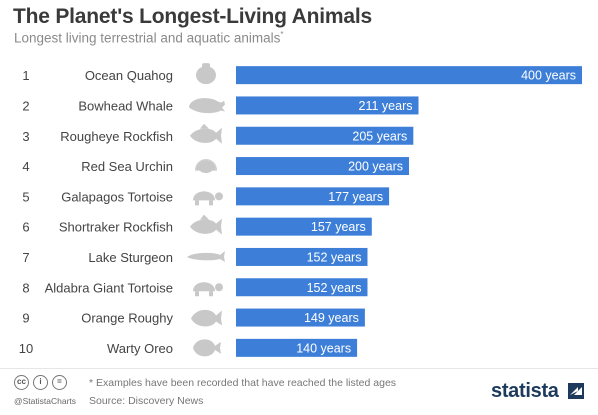 The image size is (598, 415). Describe the element at coordinates (207, 106) in the screenshot. I see `whale-icon` at that location.